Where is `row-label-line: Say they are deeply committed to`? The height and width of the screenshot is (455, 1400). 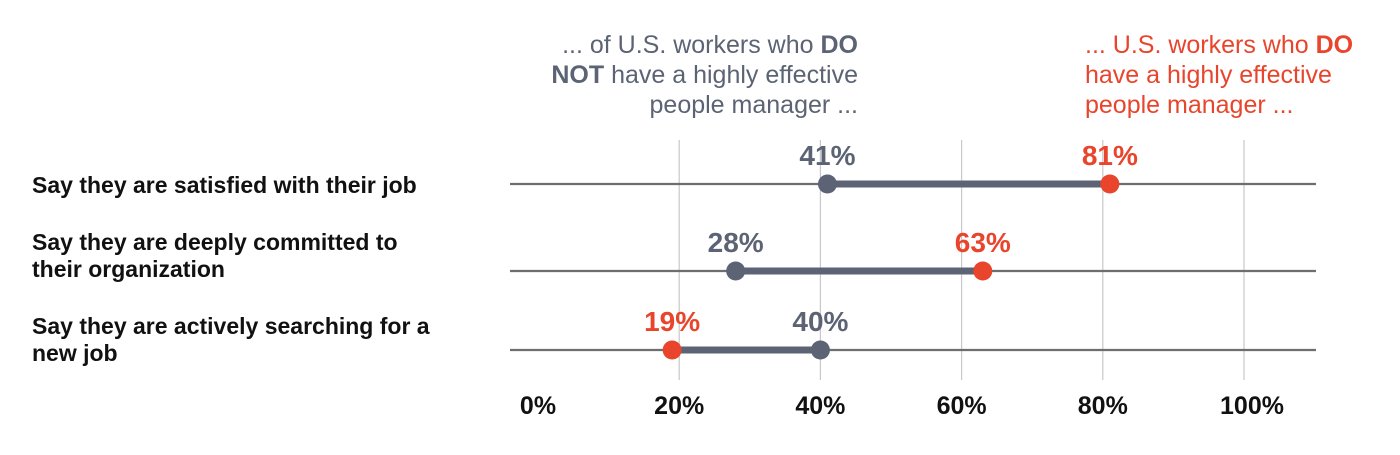 row-label-line: Say they are deeply committed to is located at coordinates (215, 242).